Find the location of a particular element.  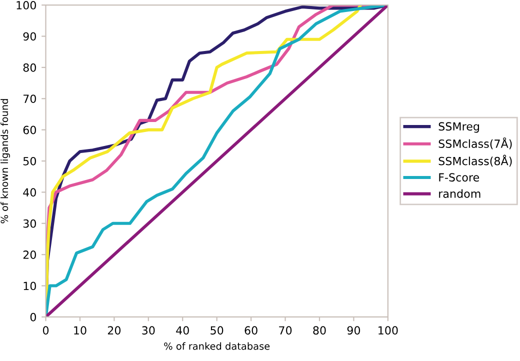

legend-label: SSMclass(7Å) is located at coordinates (475, 143).